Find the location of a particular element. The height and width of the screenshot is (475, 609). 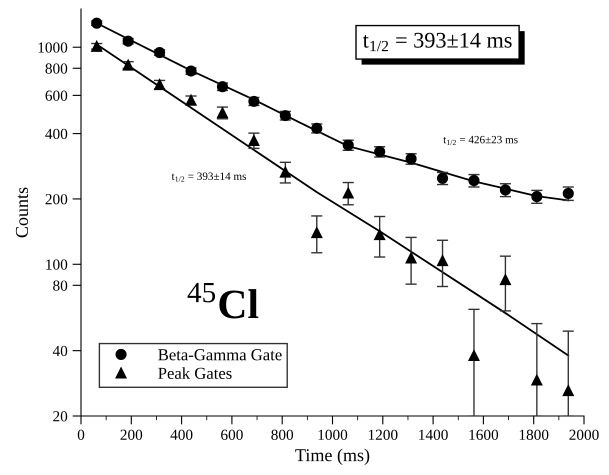

x-tick-label: 1600 is located at coordinates (483, 435).